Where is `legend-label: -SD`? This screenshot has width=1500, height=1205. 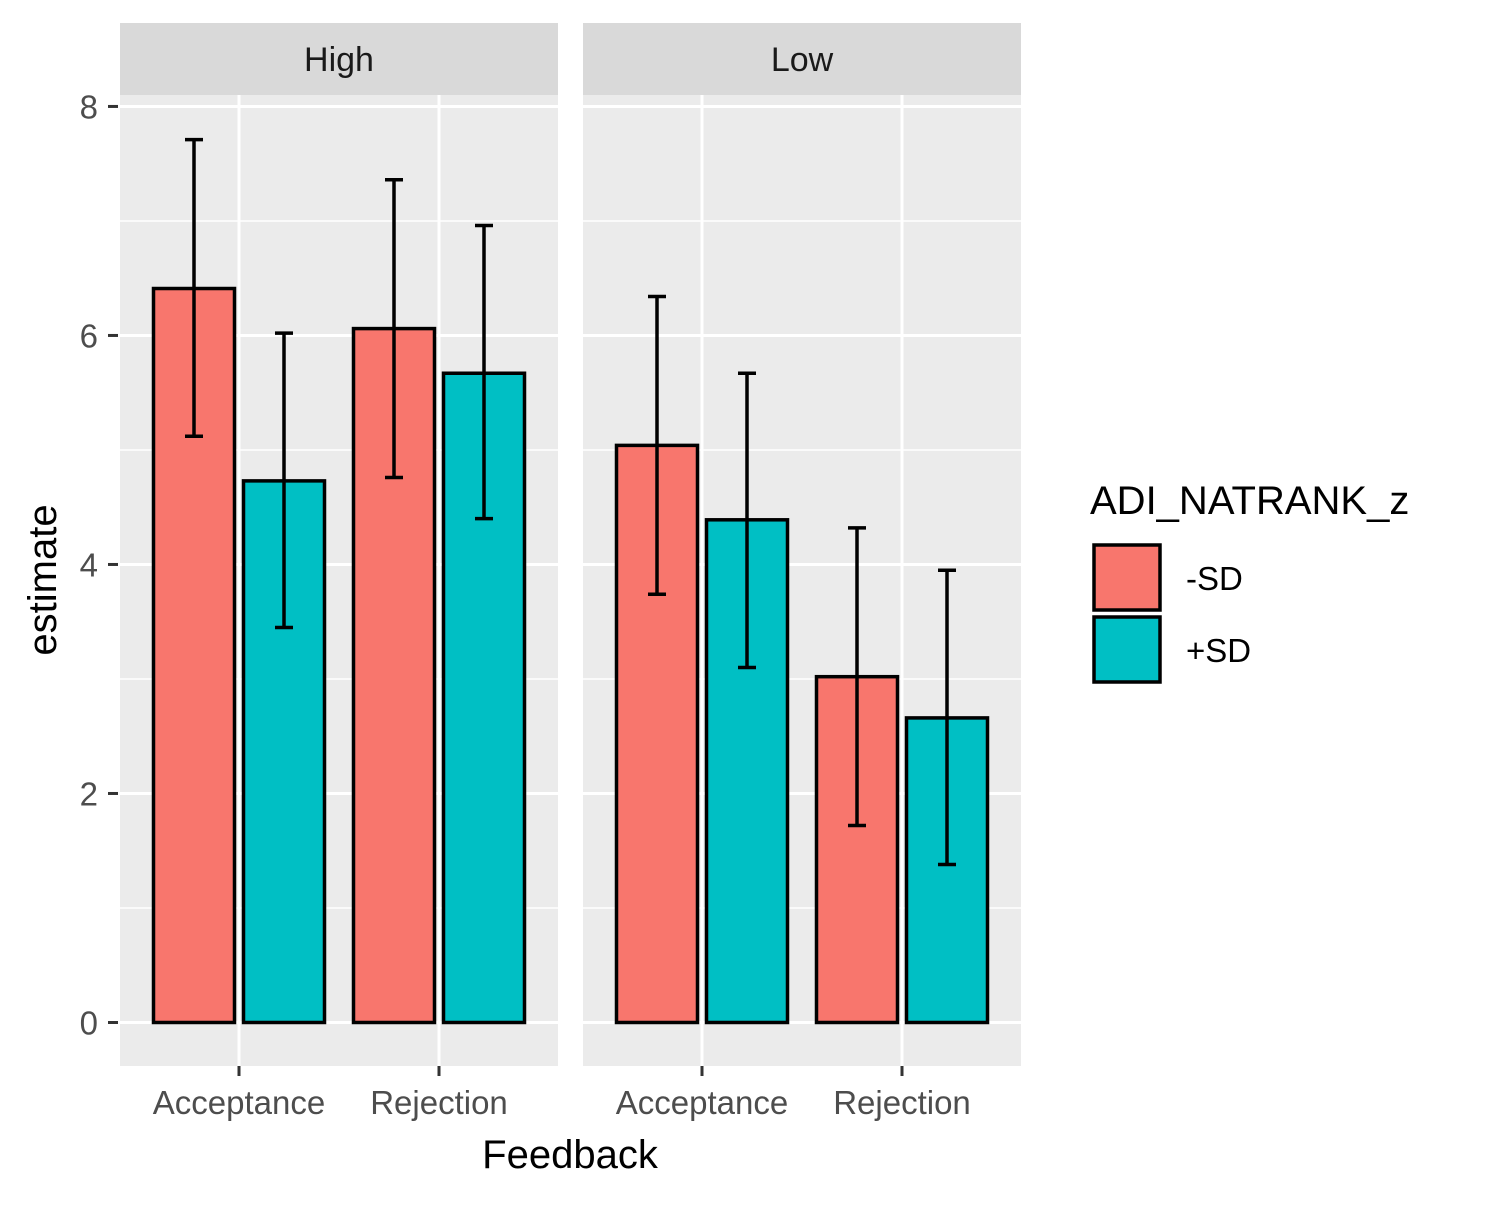 legend-label: -SD is located at coordinates (1214, 578).